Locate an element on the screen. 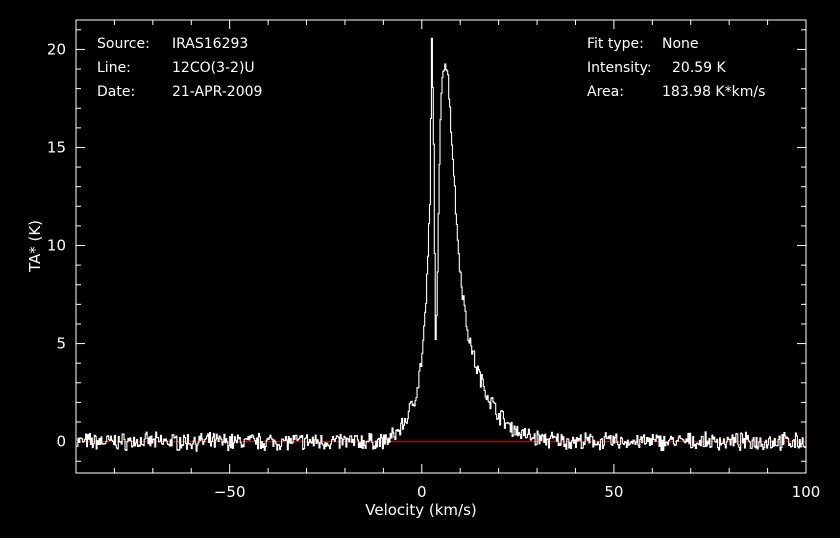 The image size is (840, 538). area-value: 183.98 K*km/s is located at coordinates (714, 92).